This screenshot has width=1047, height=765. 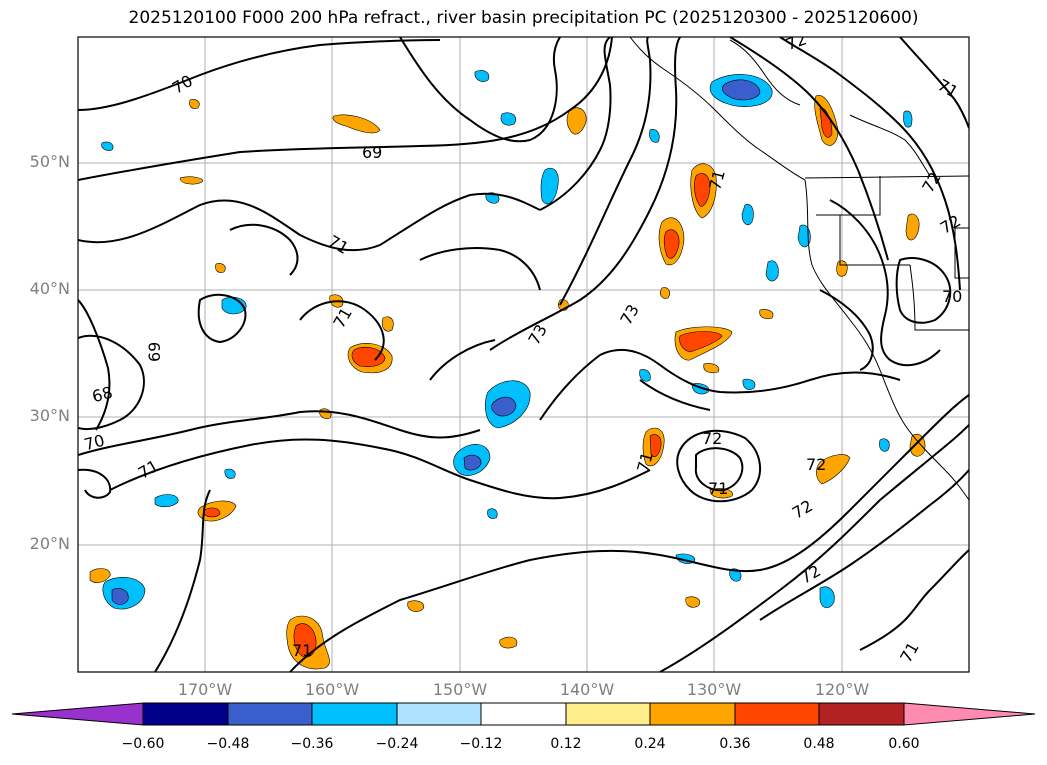 What do you see at coordinates (49, 288) in the screenshot?
I see `lat-tick-label: 40°N` at bounding box center [49, 288].